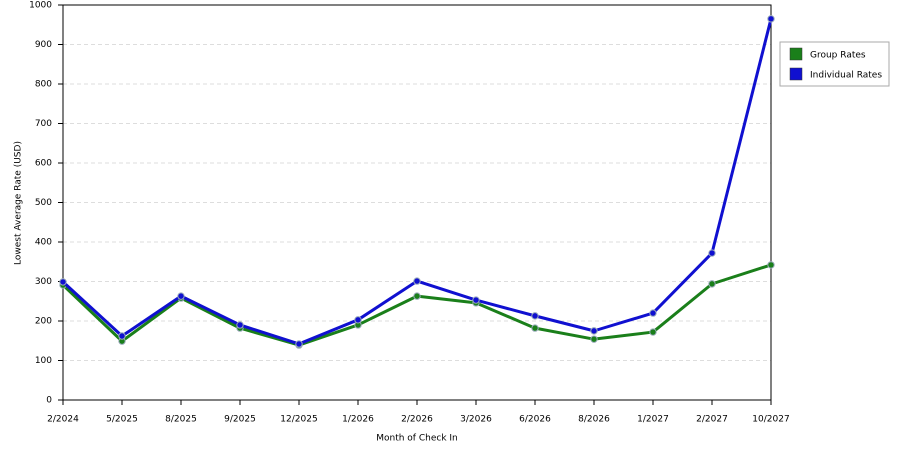 The height and width of the screenshot is (450, 900). I want to click on x-tick-label: 9/2025, so click(240, 420).